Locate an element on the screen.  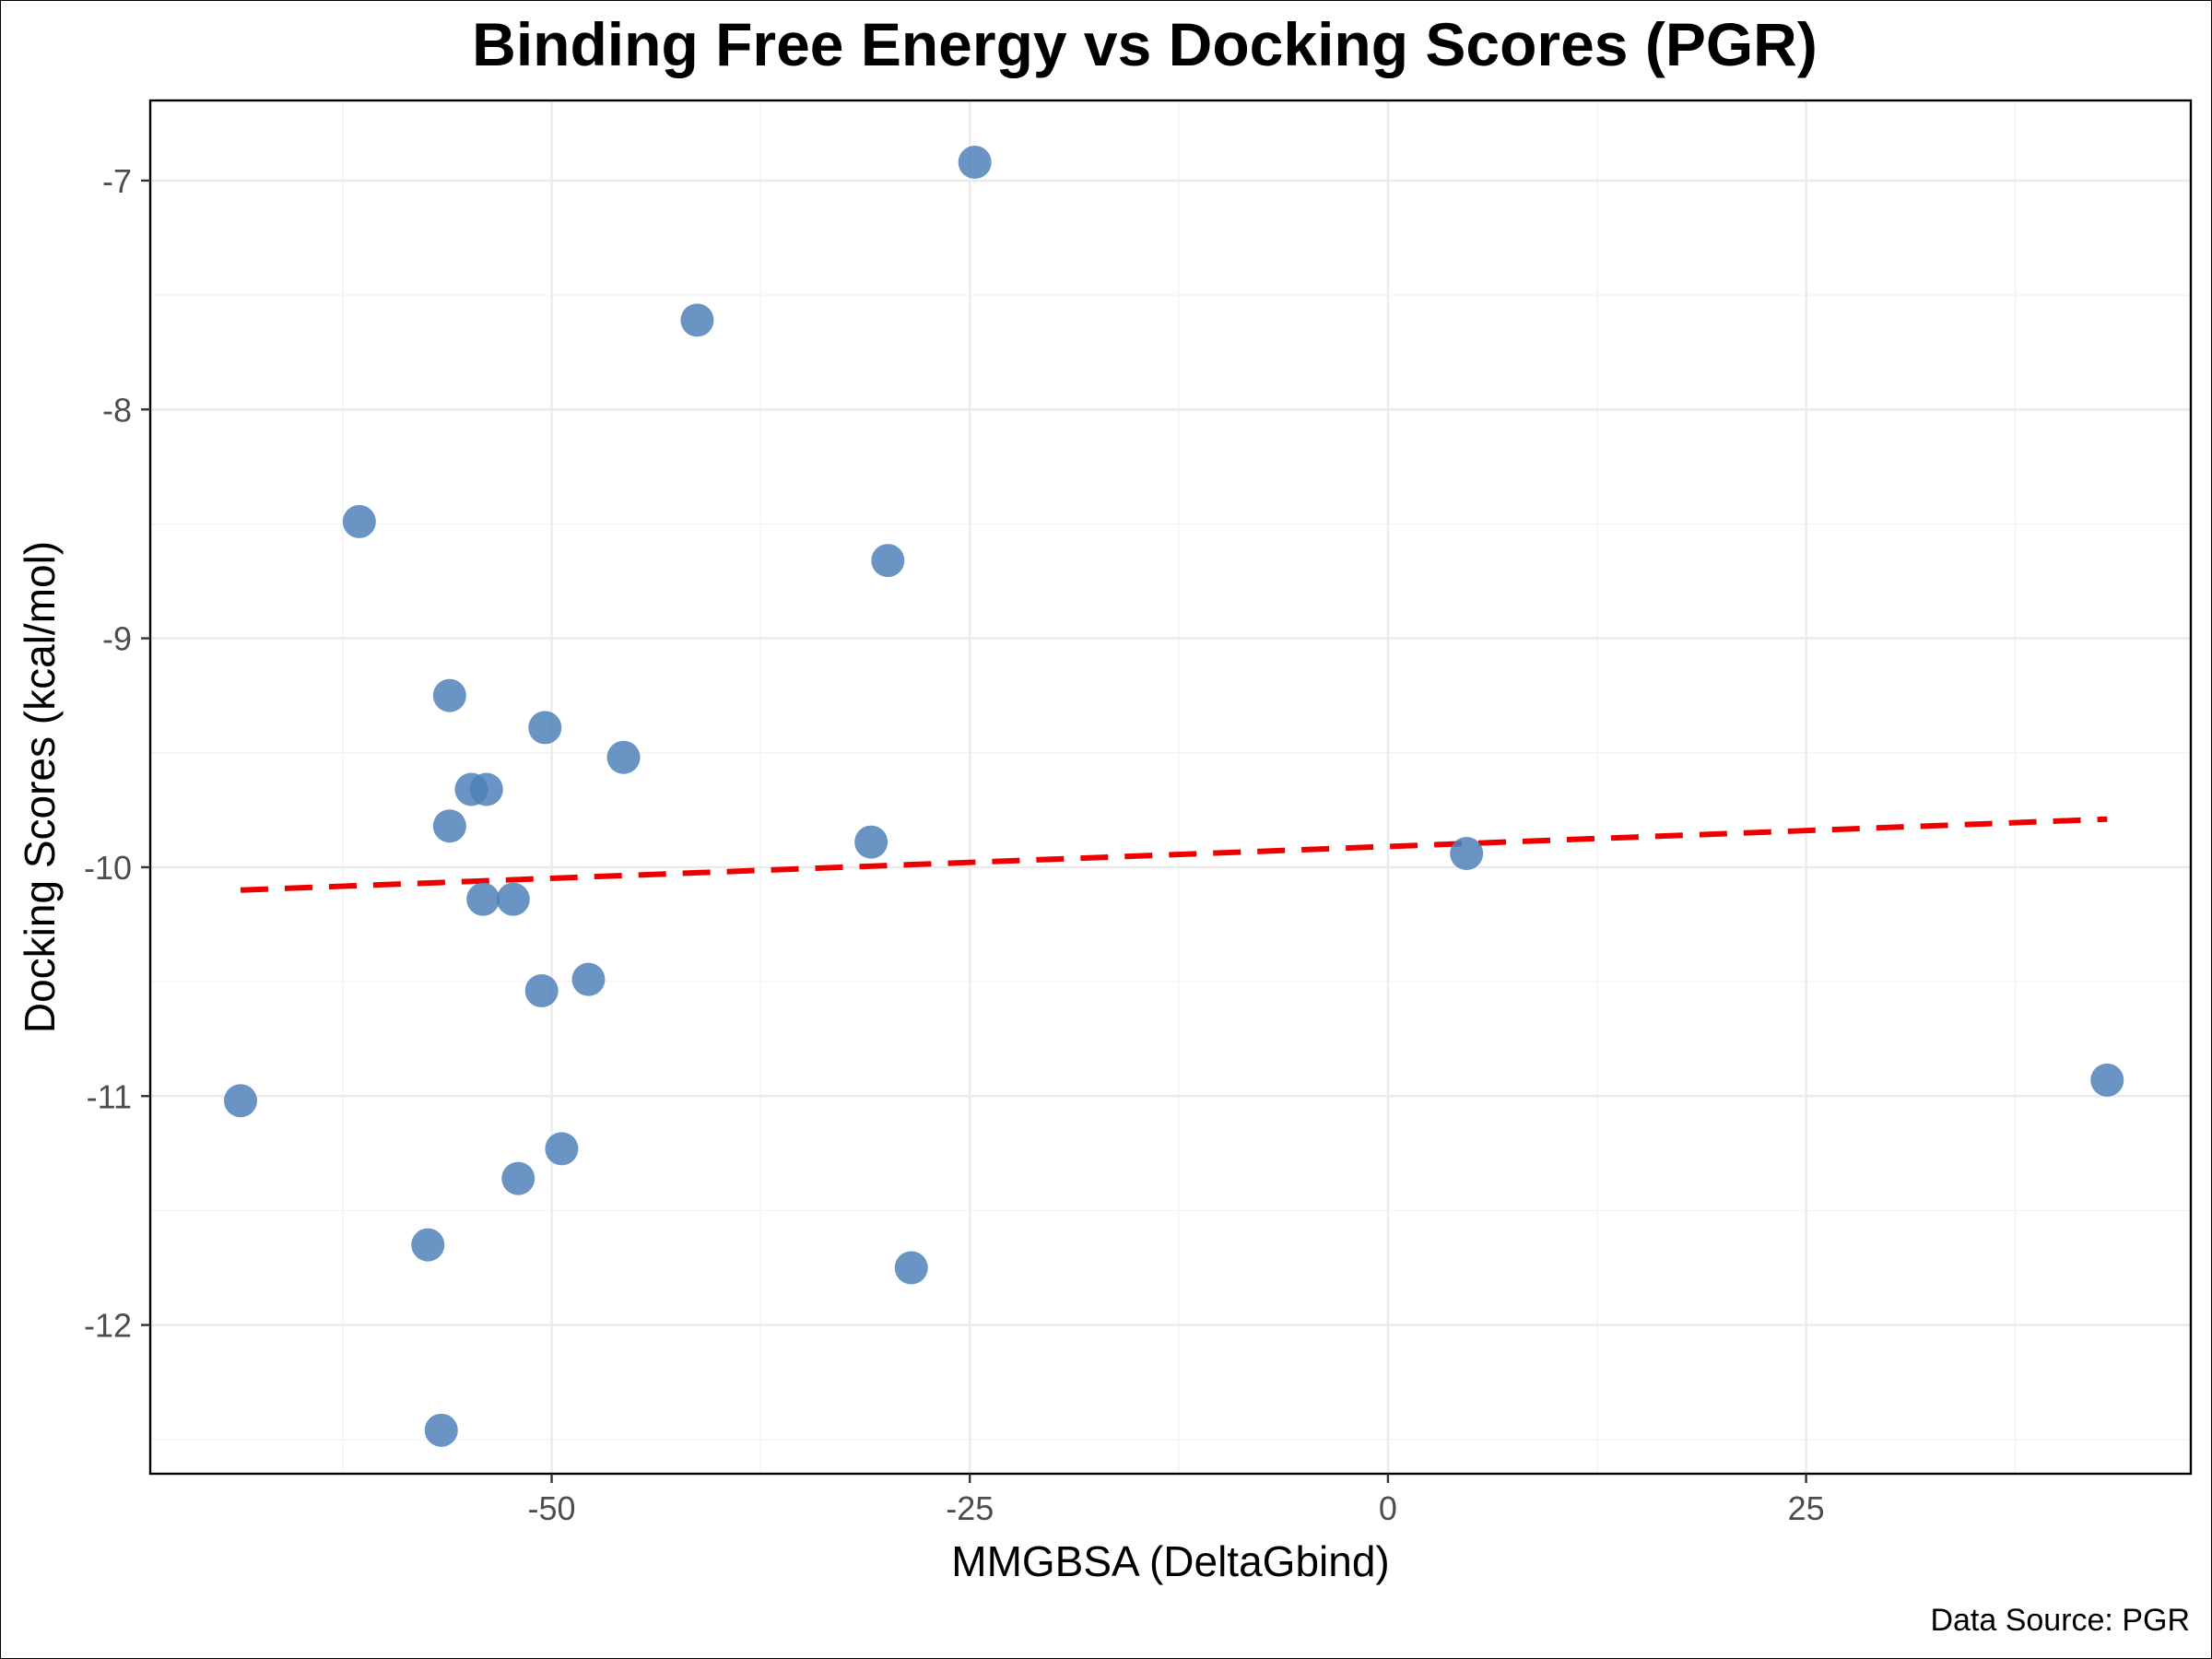
y-tick-label: -7 is located at coordinates (117, 181).